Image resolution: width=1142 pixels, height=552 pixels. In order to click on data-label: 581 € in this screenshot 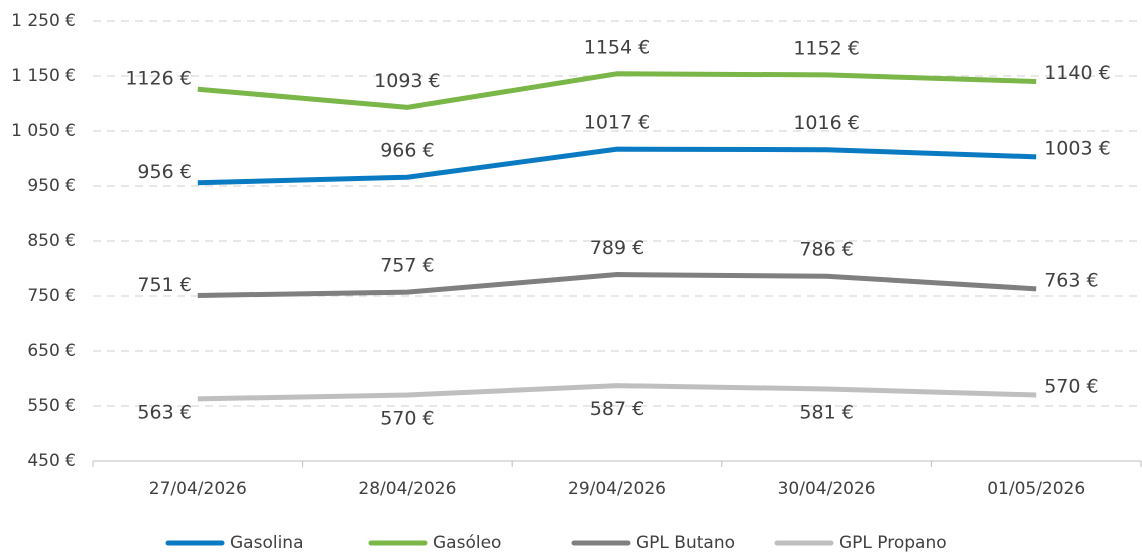, I will do `click(826, 412)`.